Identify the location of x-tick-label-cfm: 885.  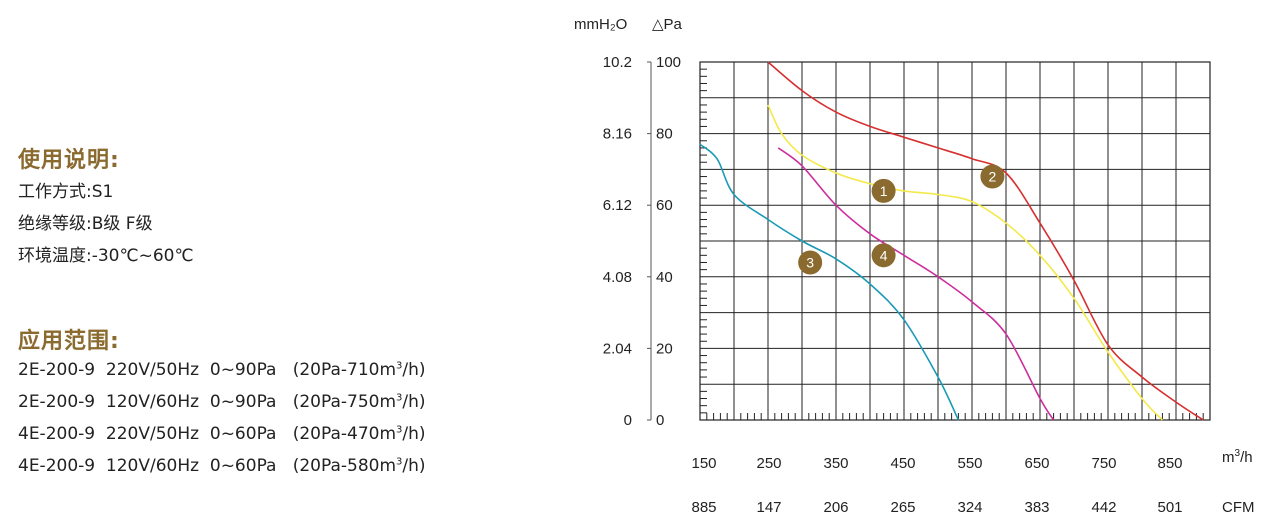
(703, 507).